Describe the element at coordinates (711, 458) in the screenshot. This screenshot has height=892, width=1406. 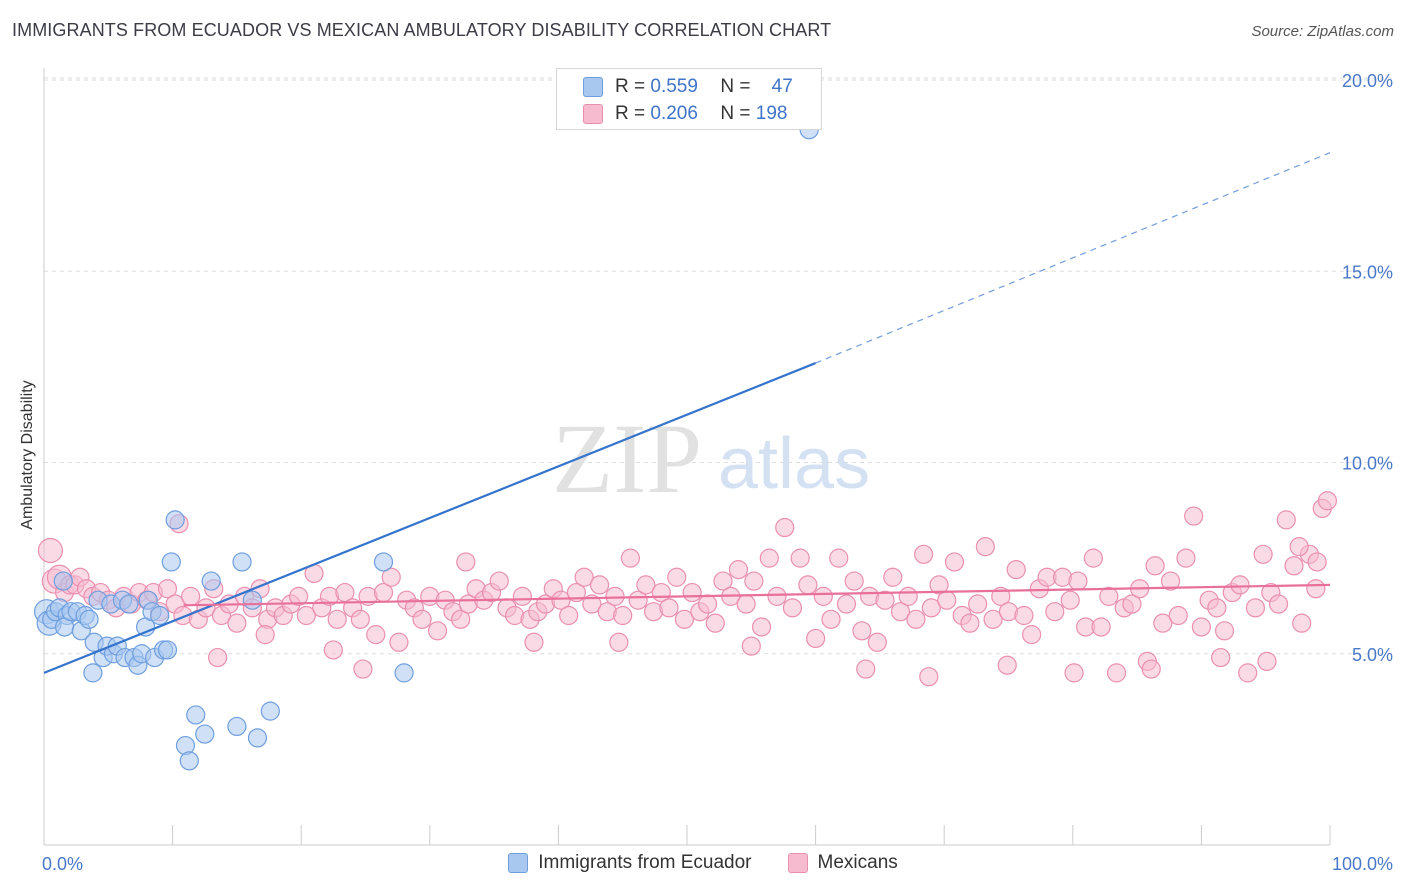
I see `watermark: ZIP atlas` at that location.